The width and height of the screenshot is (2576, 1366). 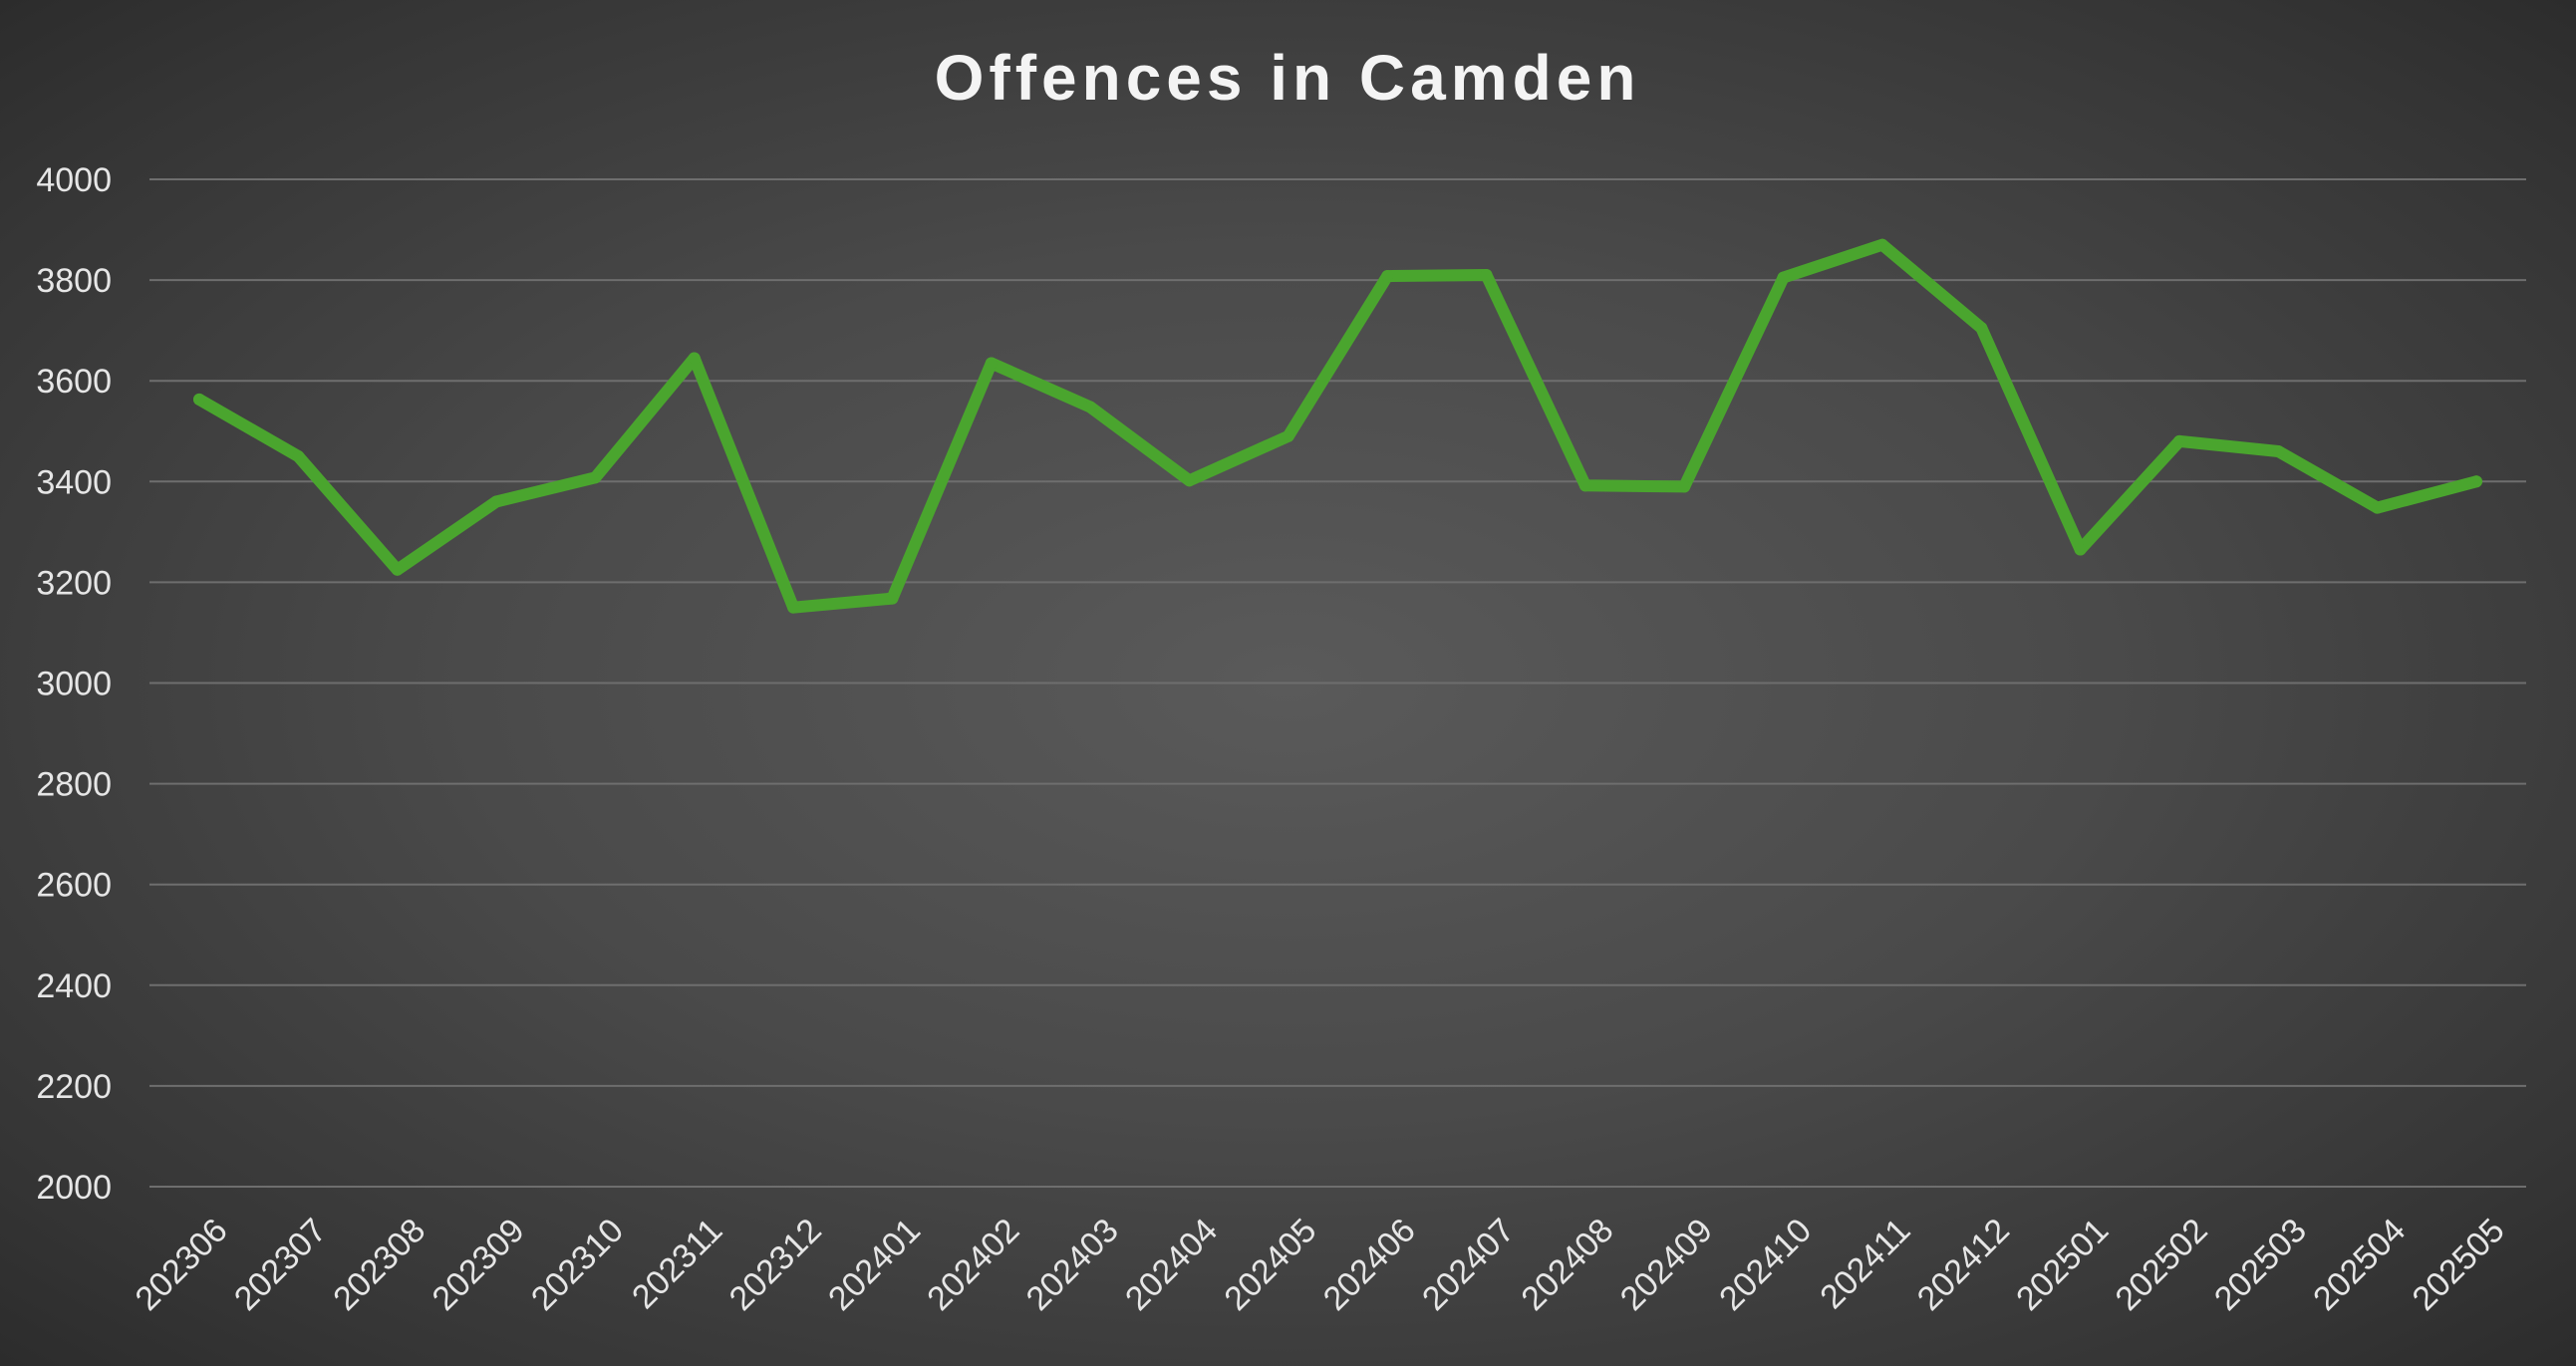 What do you see at coordinates (74, 1087) in the screenshot?
I see `y-tick-label: 2200` at bounding box center [74, 1087].